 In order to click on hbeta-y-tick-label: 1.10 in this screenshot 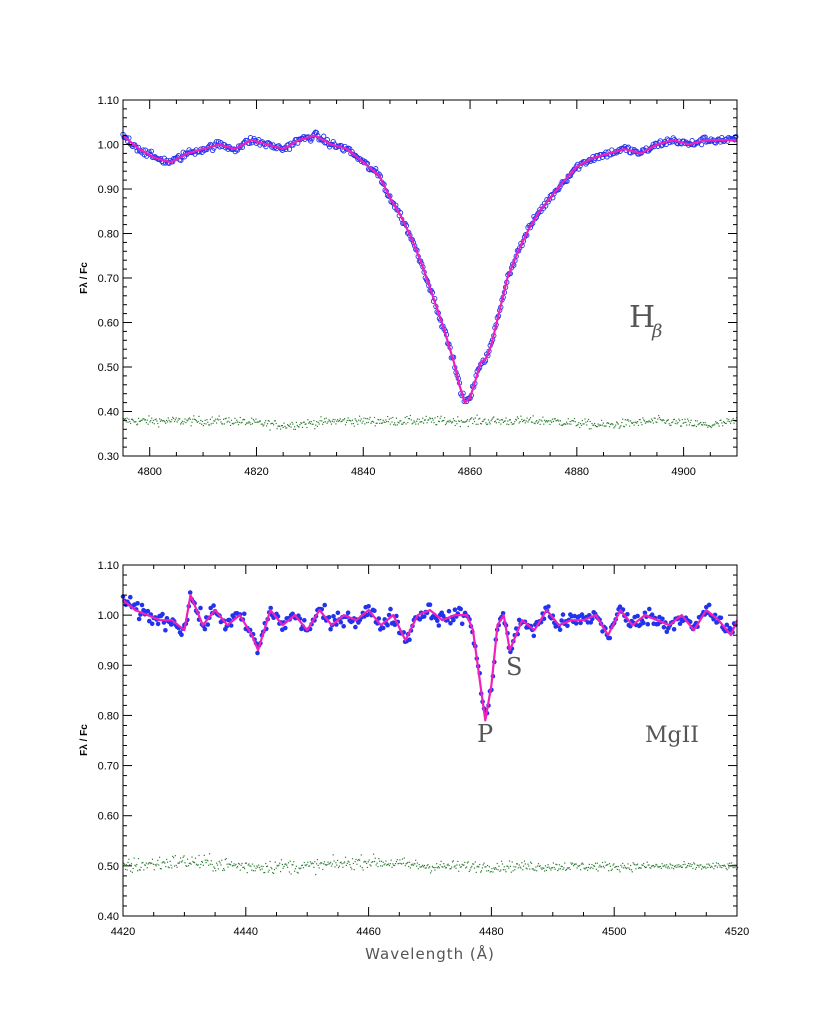, I will do `click(108, 101)`.